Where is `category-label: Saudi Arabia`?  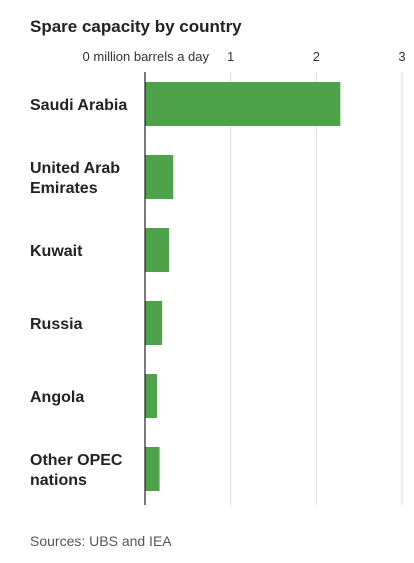 category-label: Saudi Arabia is located at coordinates (78, 105).